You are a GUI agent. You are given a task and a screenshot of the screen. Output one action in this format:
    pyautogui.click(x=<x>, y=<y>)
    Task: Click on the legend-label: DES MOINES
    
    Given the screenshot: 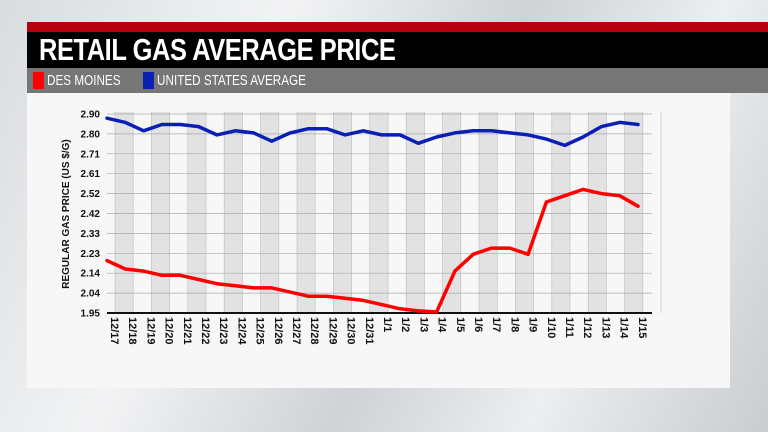 What is the action you would take?
    pyautogui.click(x=84, y=80)
    